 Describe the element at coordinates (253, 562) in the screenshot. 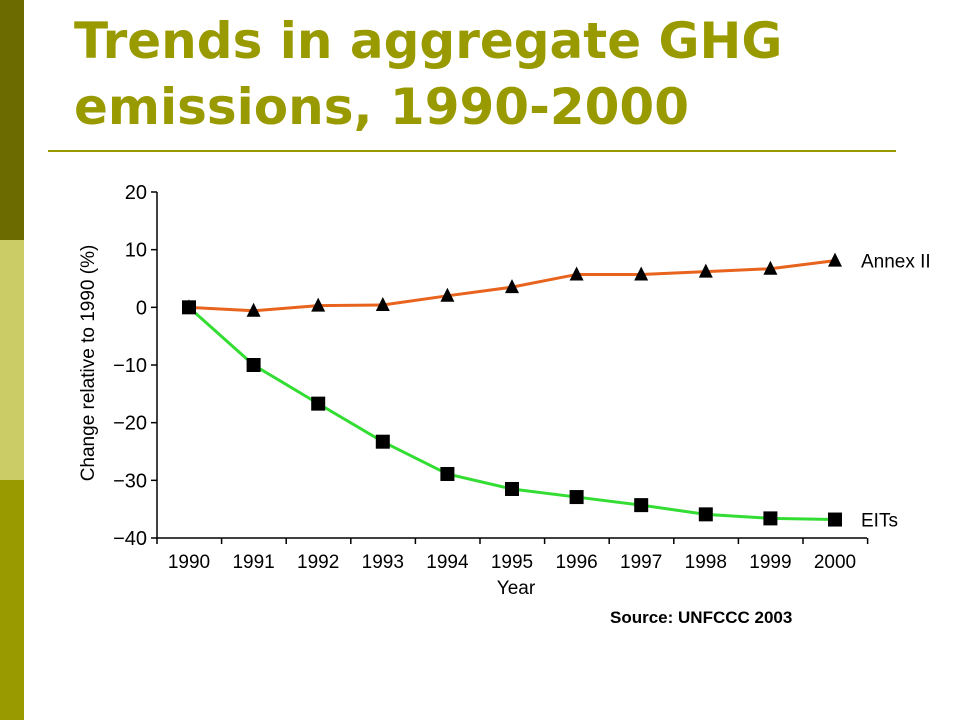

I see `x-tick-label: 1991` at that location.